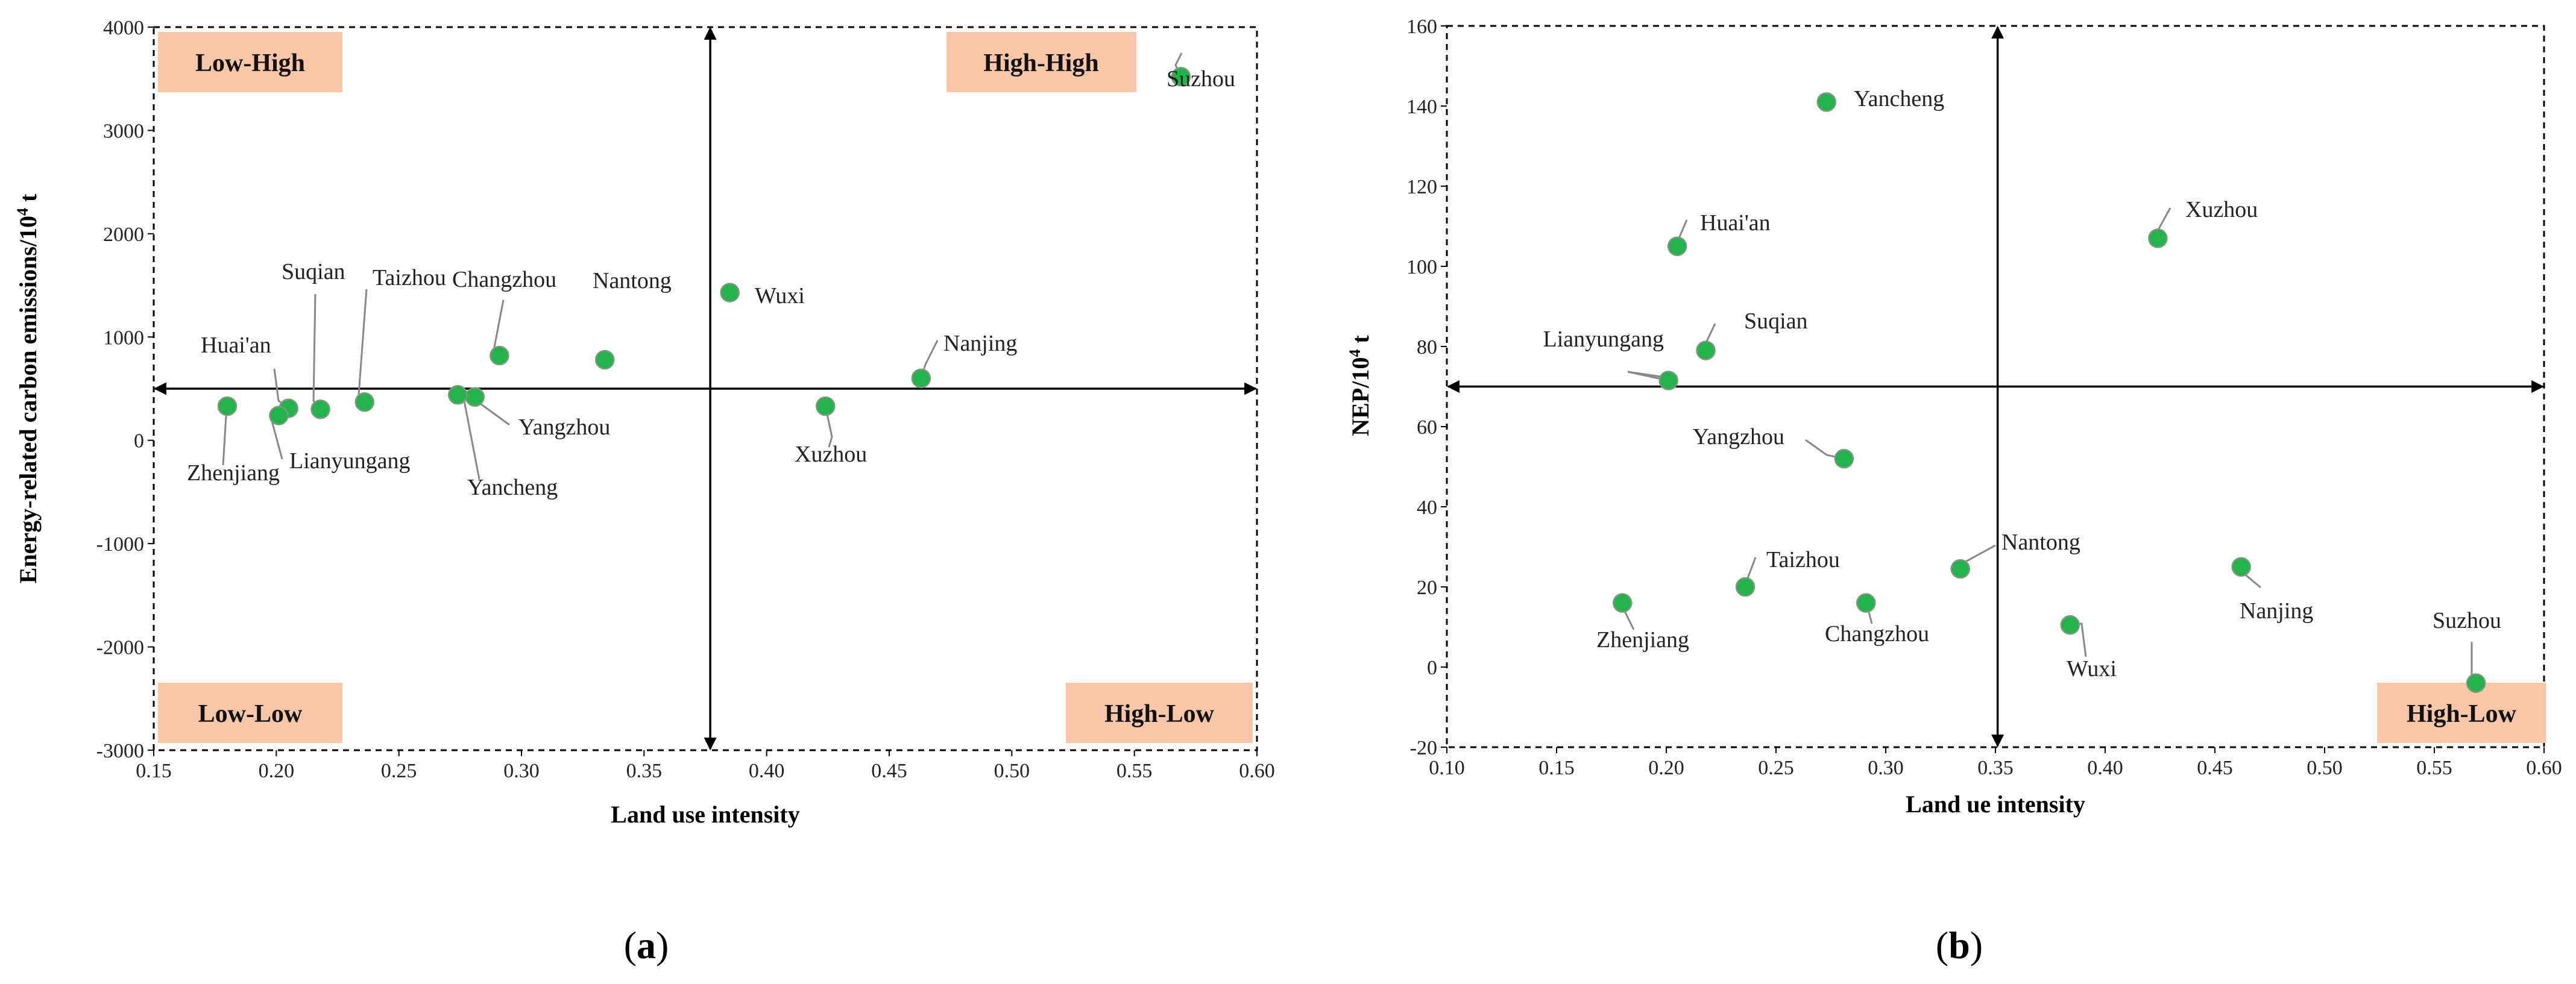 The image size is (2576, 984). I want to click on chart-b-caption: (b), so click(1959, 946).